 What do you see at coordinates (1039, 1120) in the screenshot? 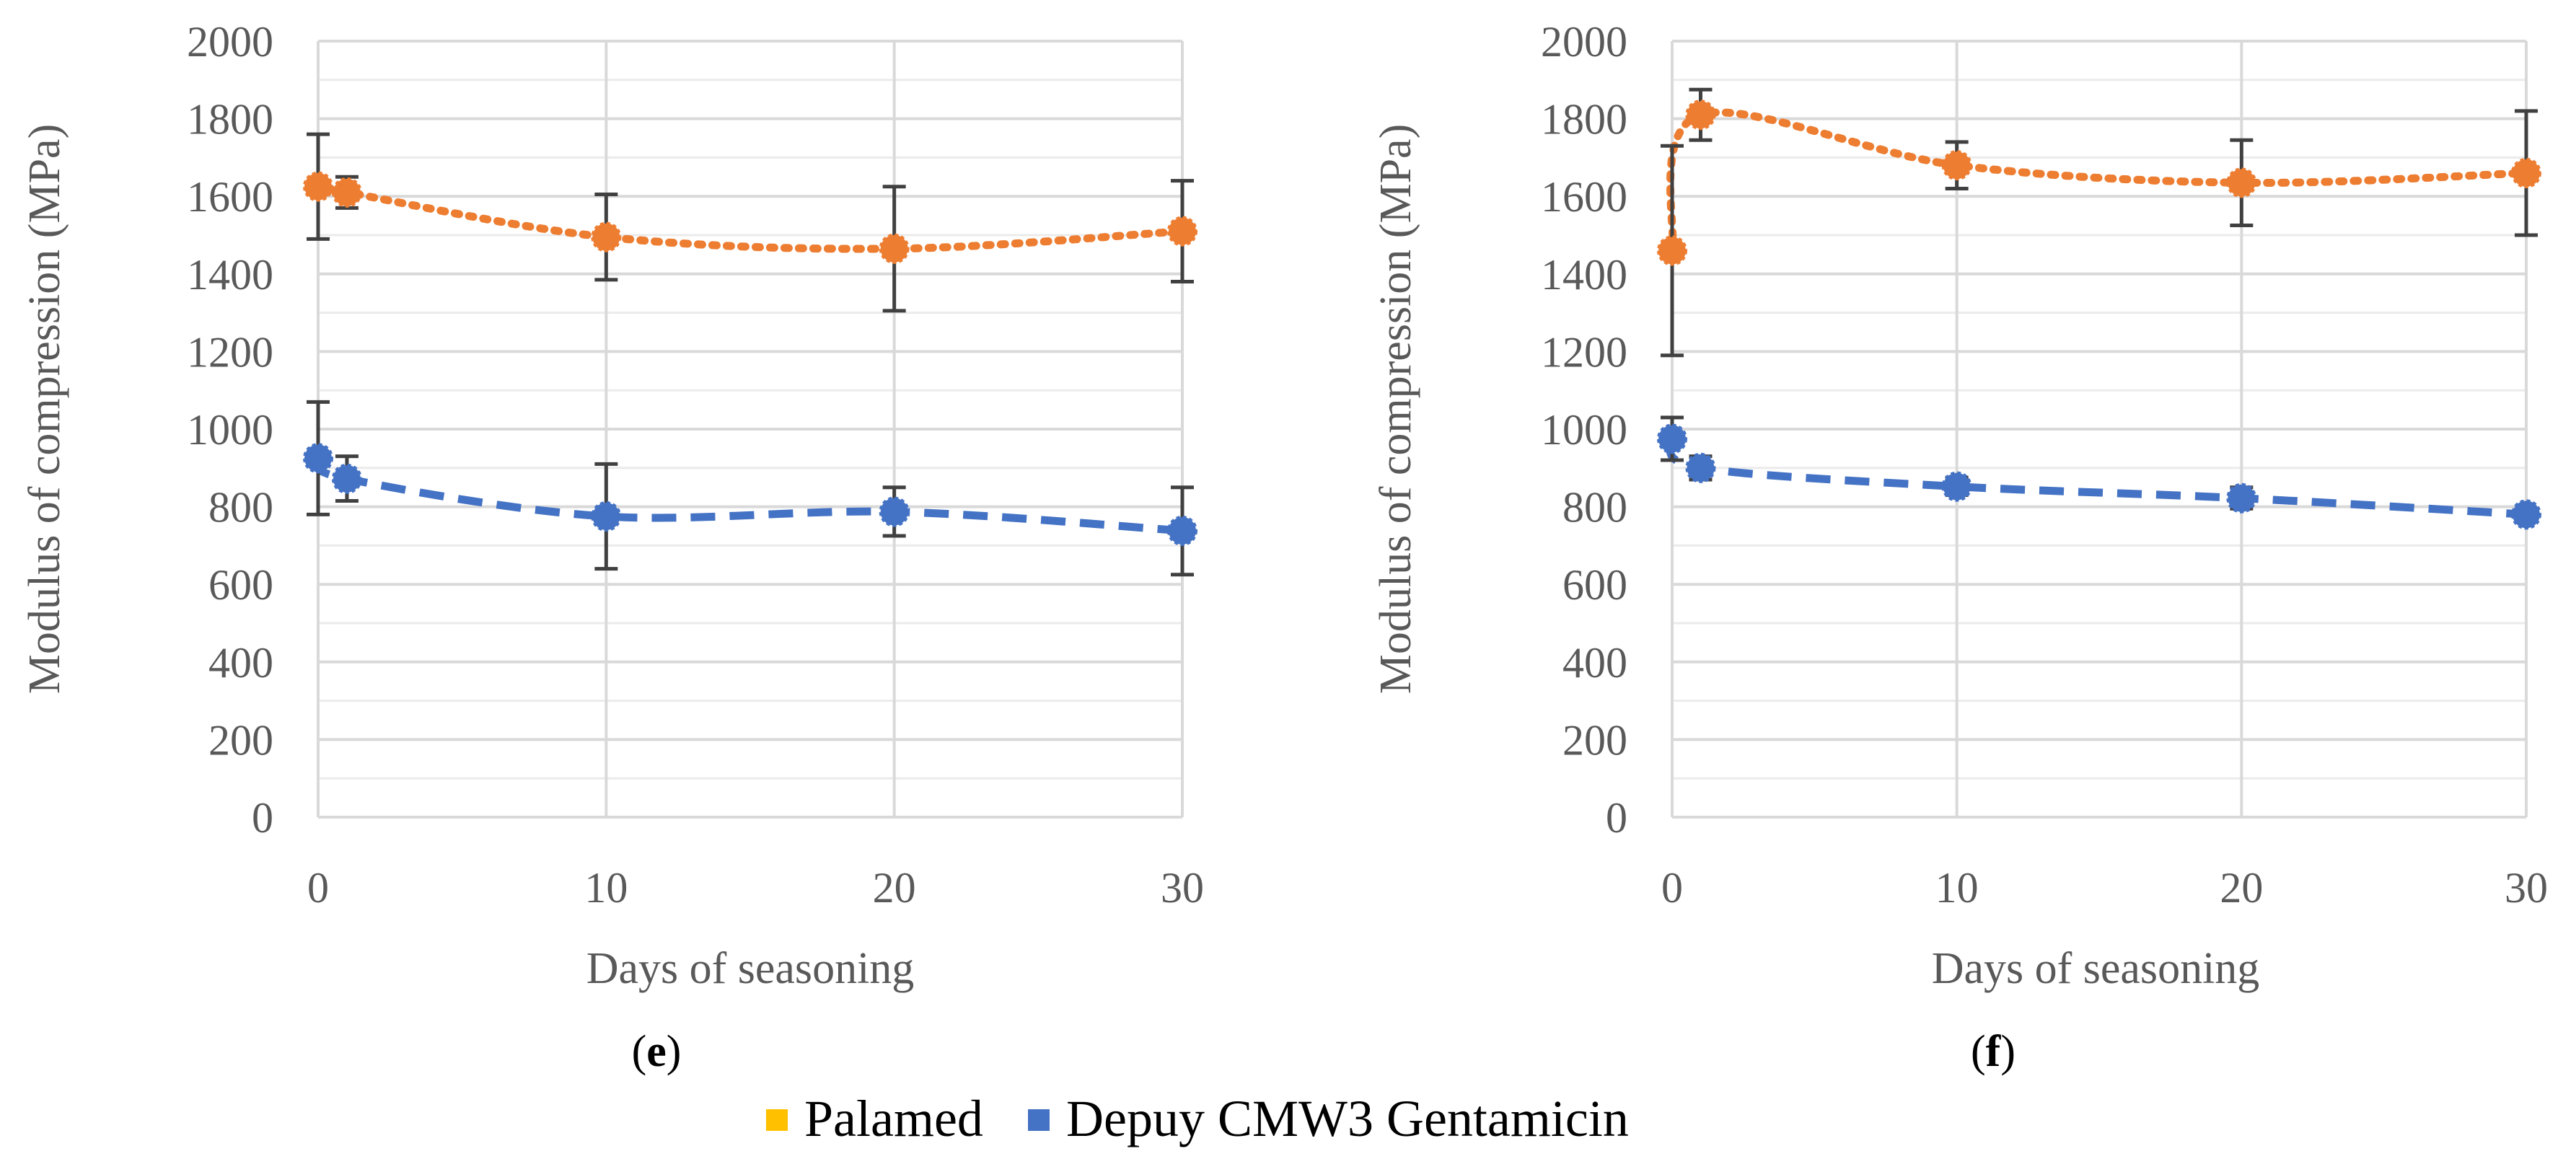
I see `legend-swatch-depuy` at bounding box center [1039, 1120].